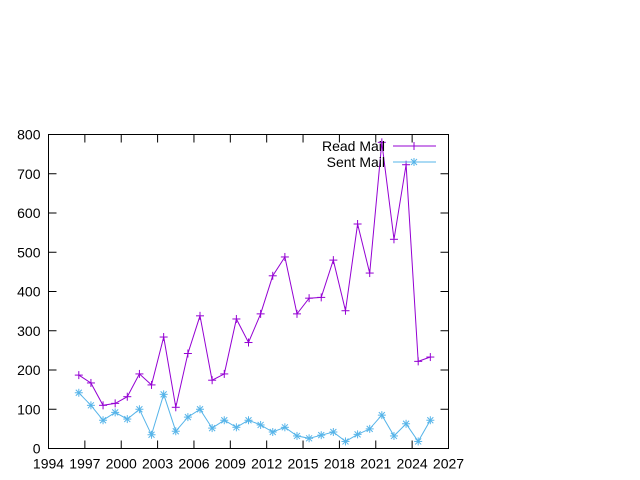 The height and width of the screenshot is (480, 640). What do you see at coordinates (193, 464) in the screenshot?
I see `x-tick-label: 2006` at bounding box center [193, 464].